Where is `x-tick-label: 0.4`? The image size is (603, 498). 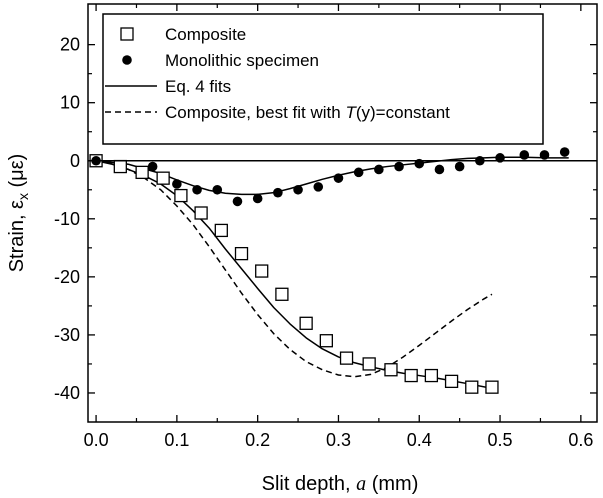 x-tick-label: 0.4 is located at coordinates (419, 440).